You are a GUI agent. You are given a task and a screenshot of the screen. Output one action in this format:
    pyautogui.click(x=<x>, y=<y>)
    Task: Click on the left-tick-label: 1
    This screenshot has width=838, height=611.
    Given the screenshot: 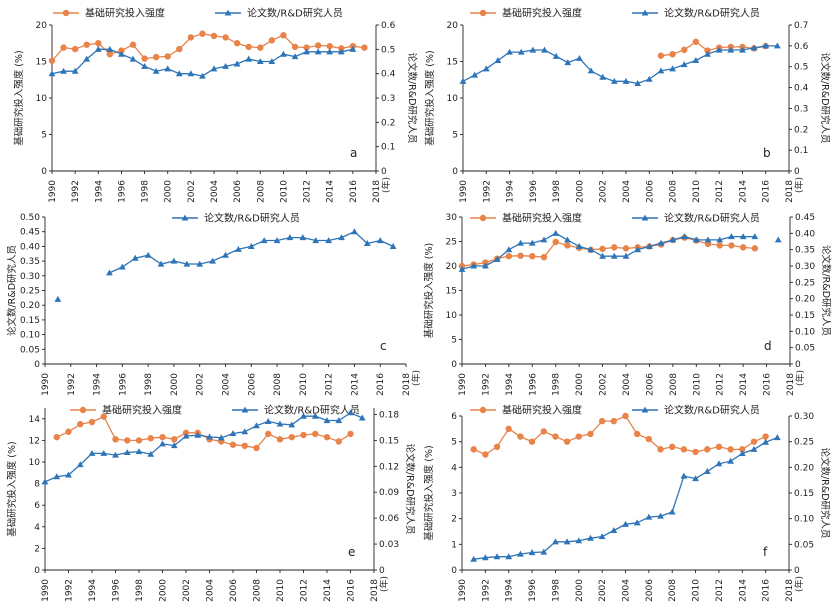 What is the action you would take?
    pyautogui.click(x=454, y=545)
    